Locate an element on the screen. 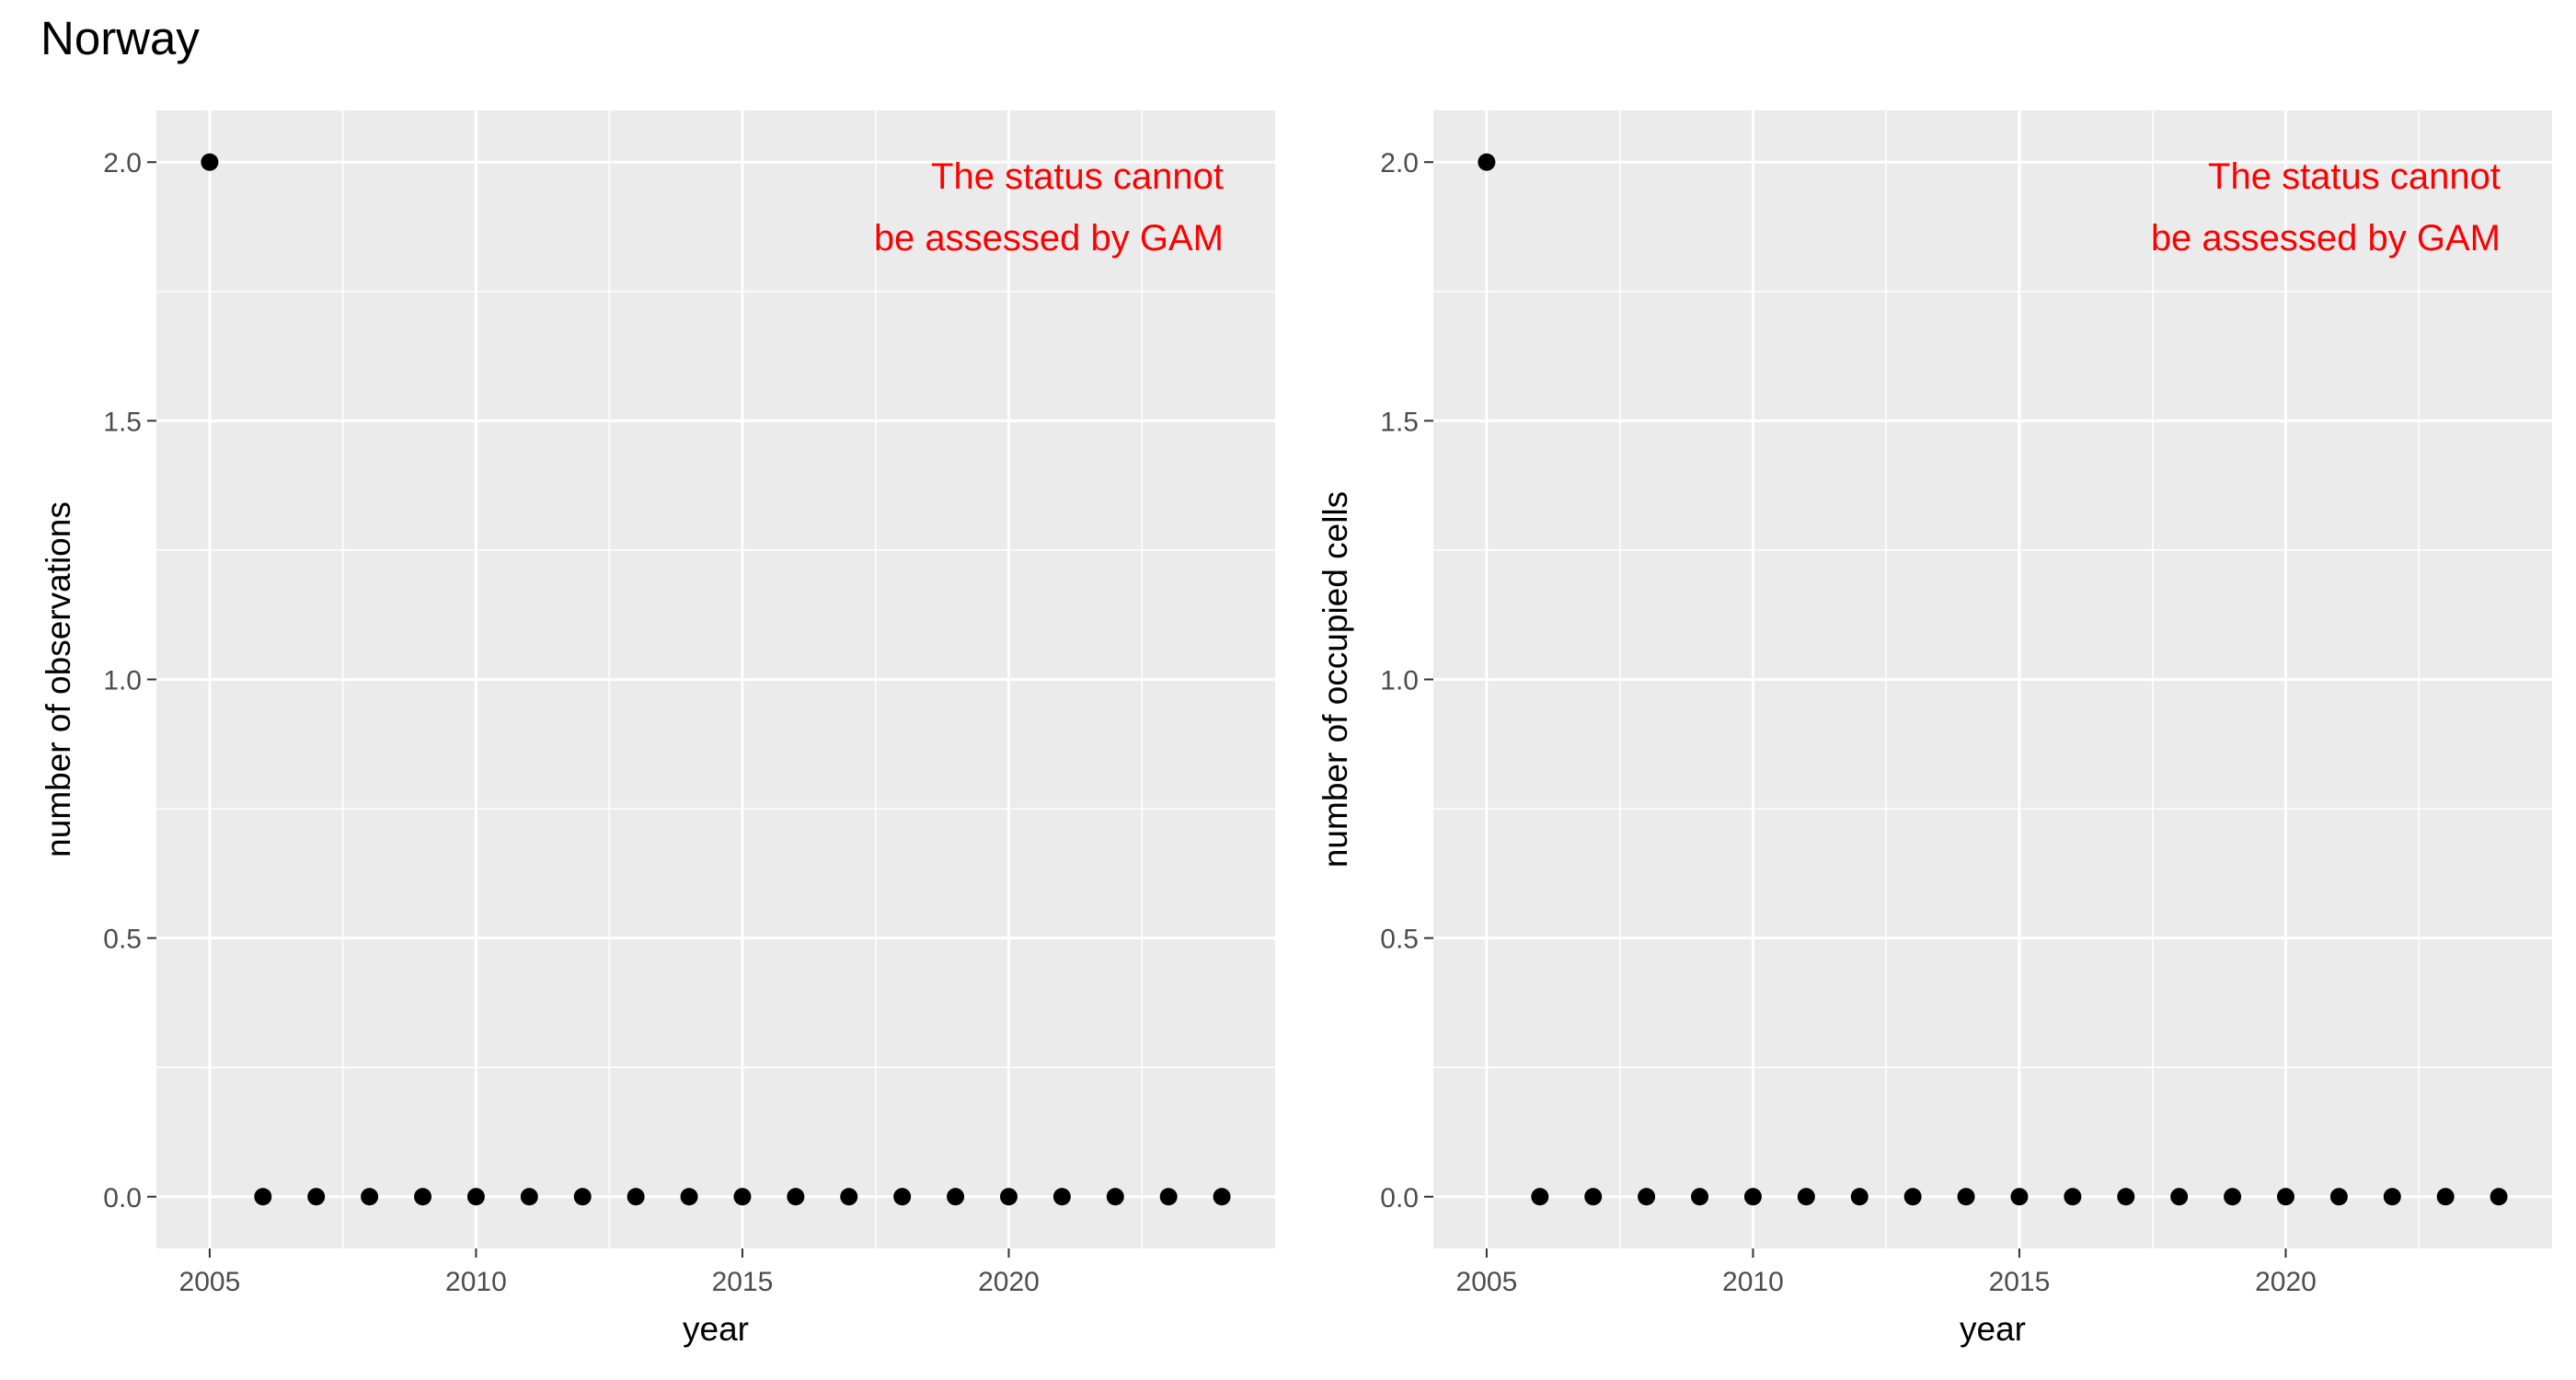 The width and height of the screenshot is (2576, 1380). y-axis-title: number of observations is located at coordinates (58, 679).